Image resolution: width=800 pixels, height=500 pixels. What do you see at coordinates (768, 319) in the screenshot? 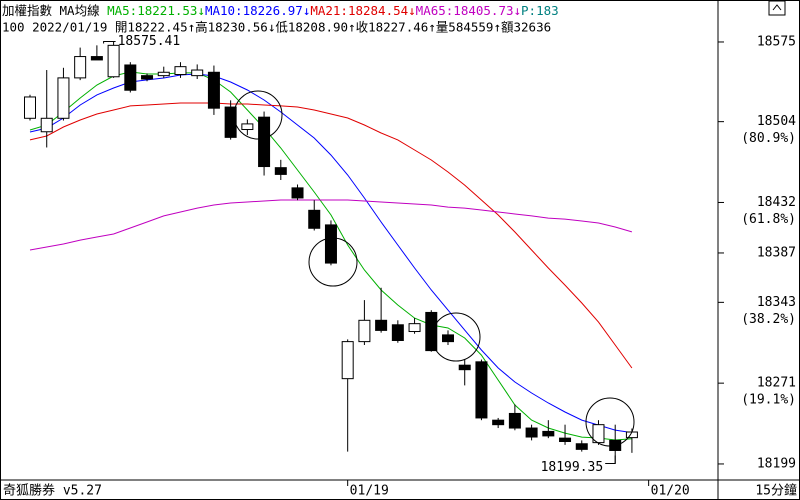
I see `y-tick-note: (38.2%)` at bounding box center [768, 319].